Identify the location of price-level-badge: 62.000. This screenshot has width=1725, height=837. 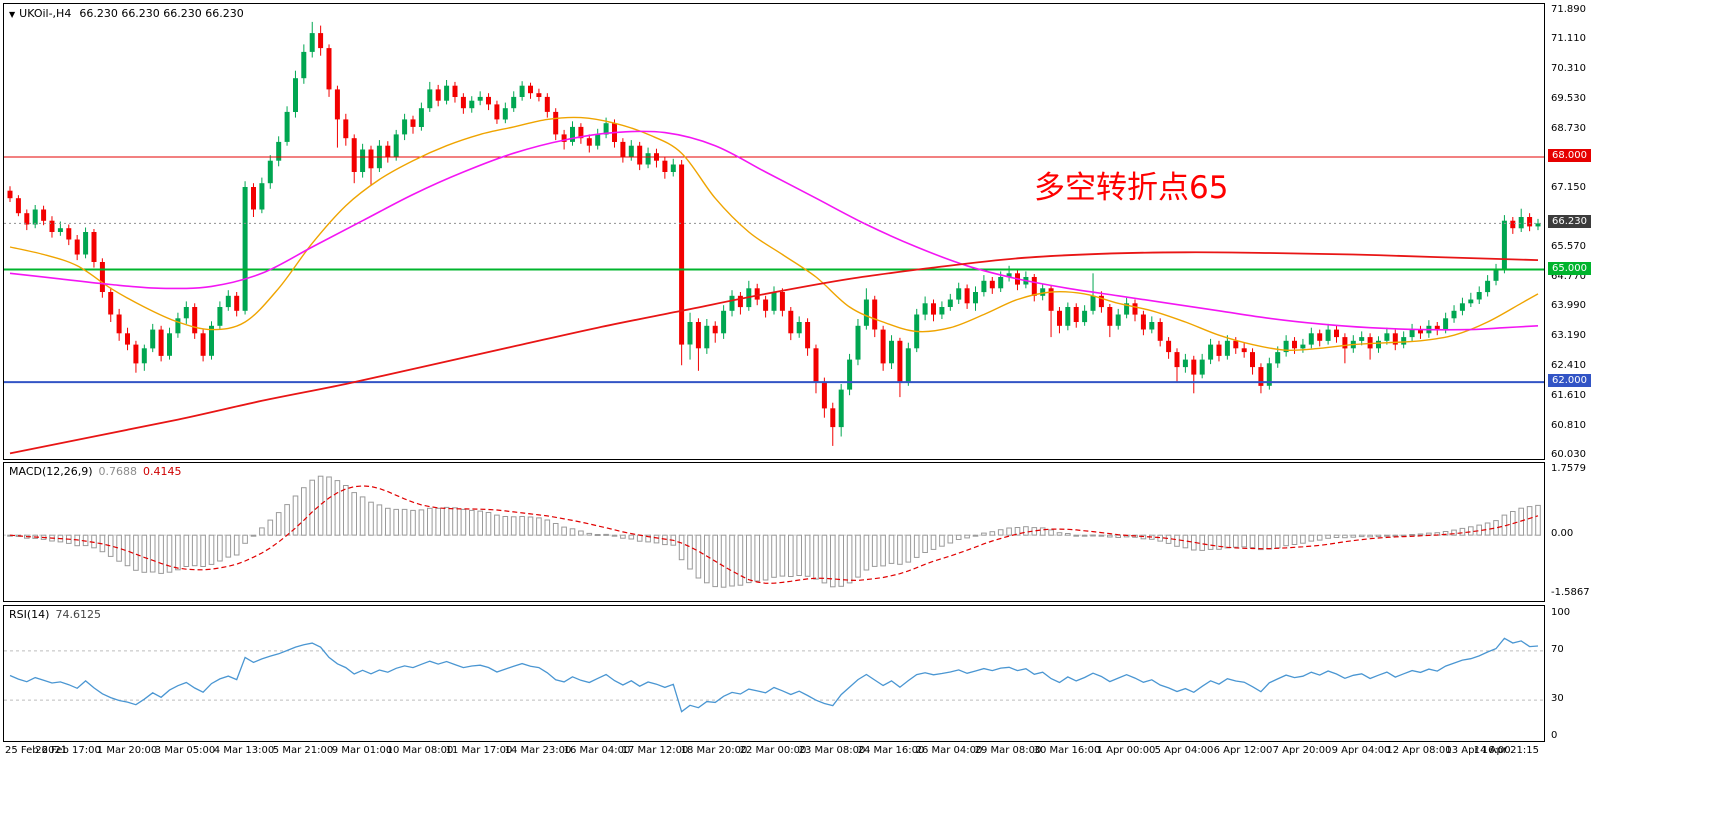
(1569, 380).